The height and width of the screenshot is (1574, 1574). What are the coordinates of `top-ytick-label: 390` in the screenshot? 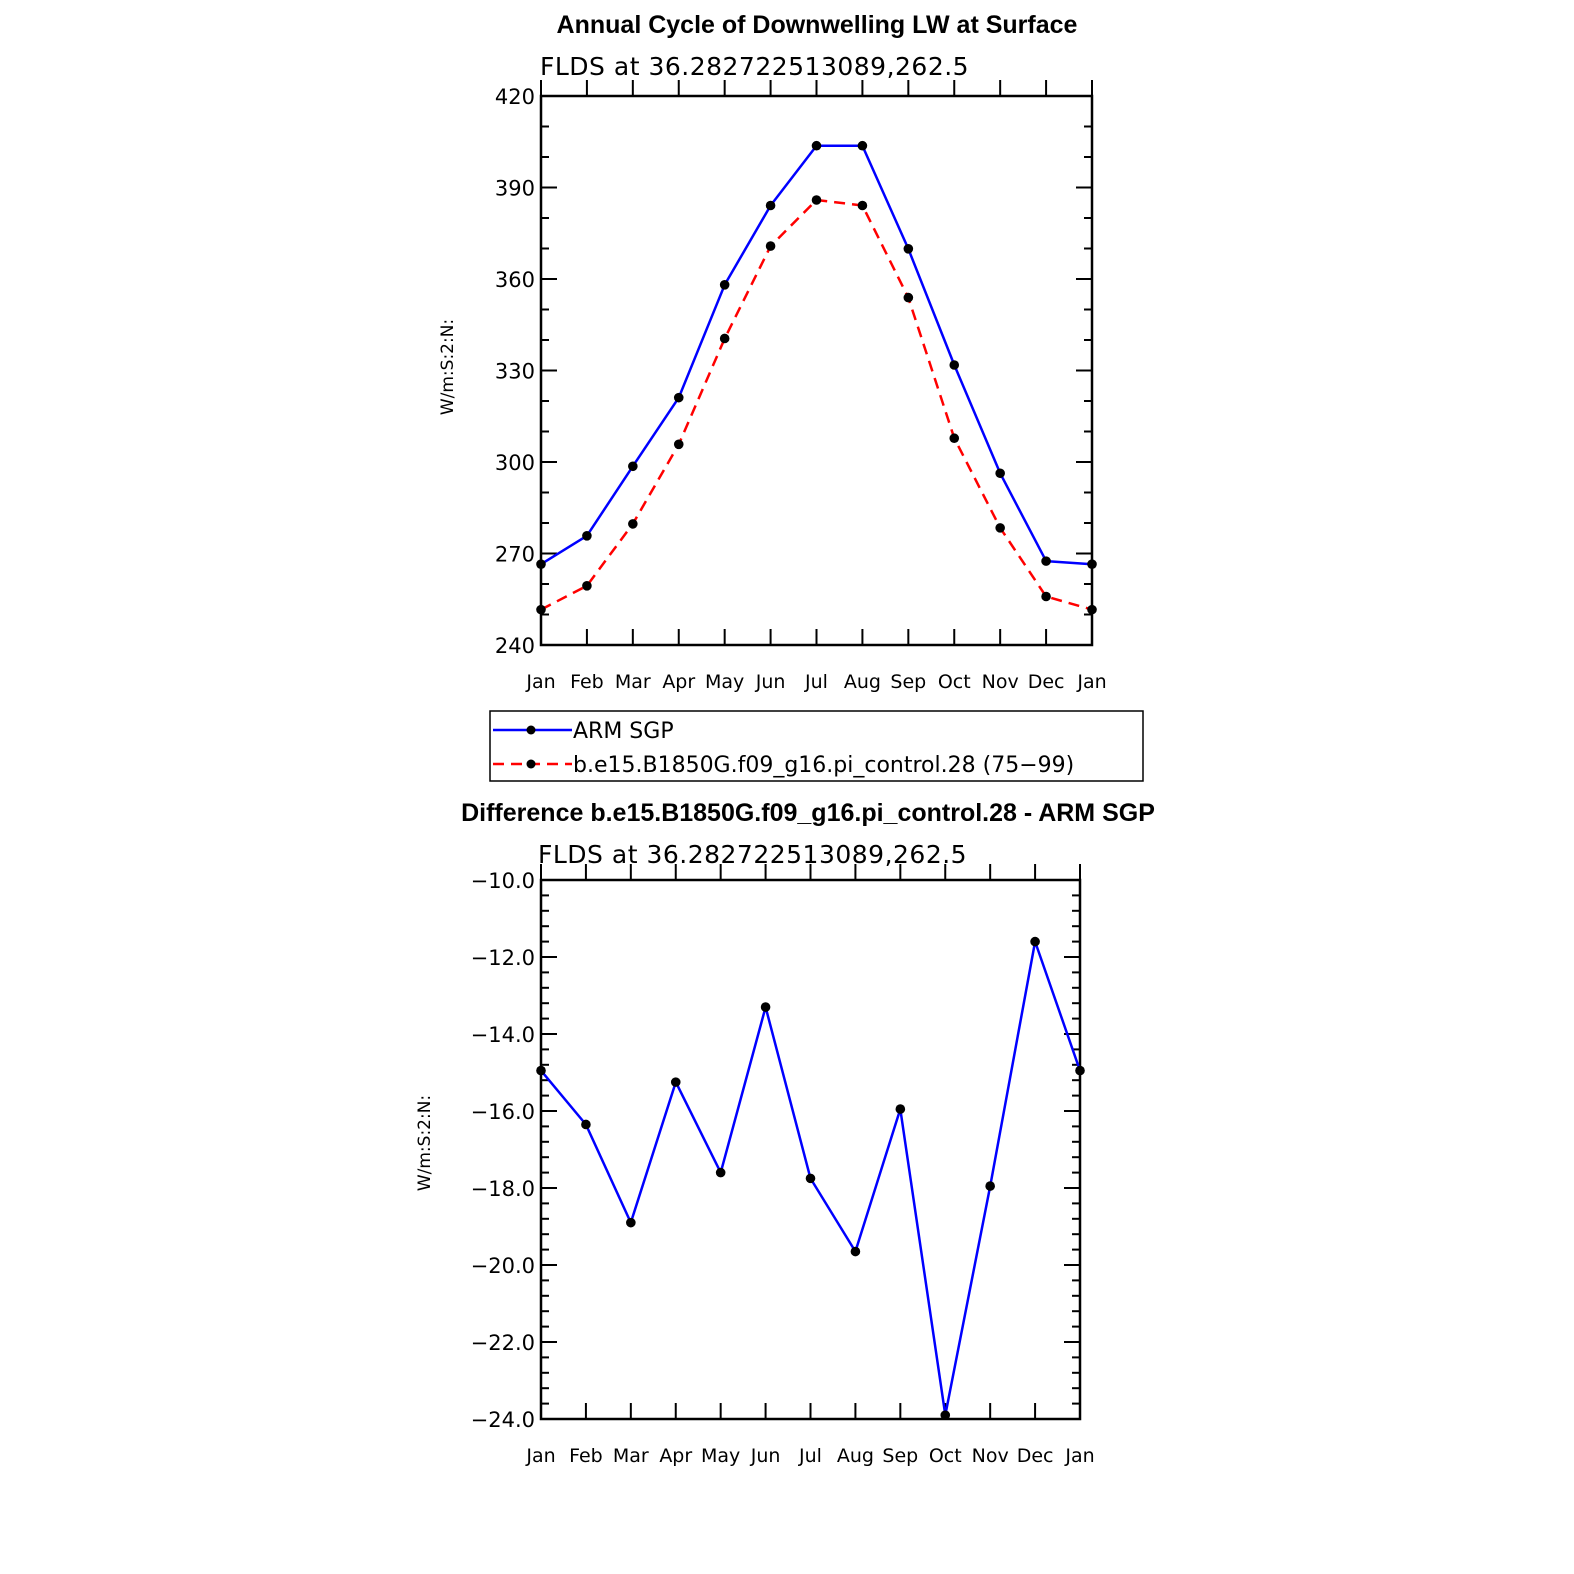 It's located at (515, 189).